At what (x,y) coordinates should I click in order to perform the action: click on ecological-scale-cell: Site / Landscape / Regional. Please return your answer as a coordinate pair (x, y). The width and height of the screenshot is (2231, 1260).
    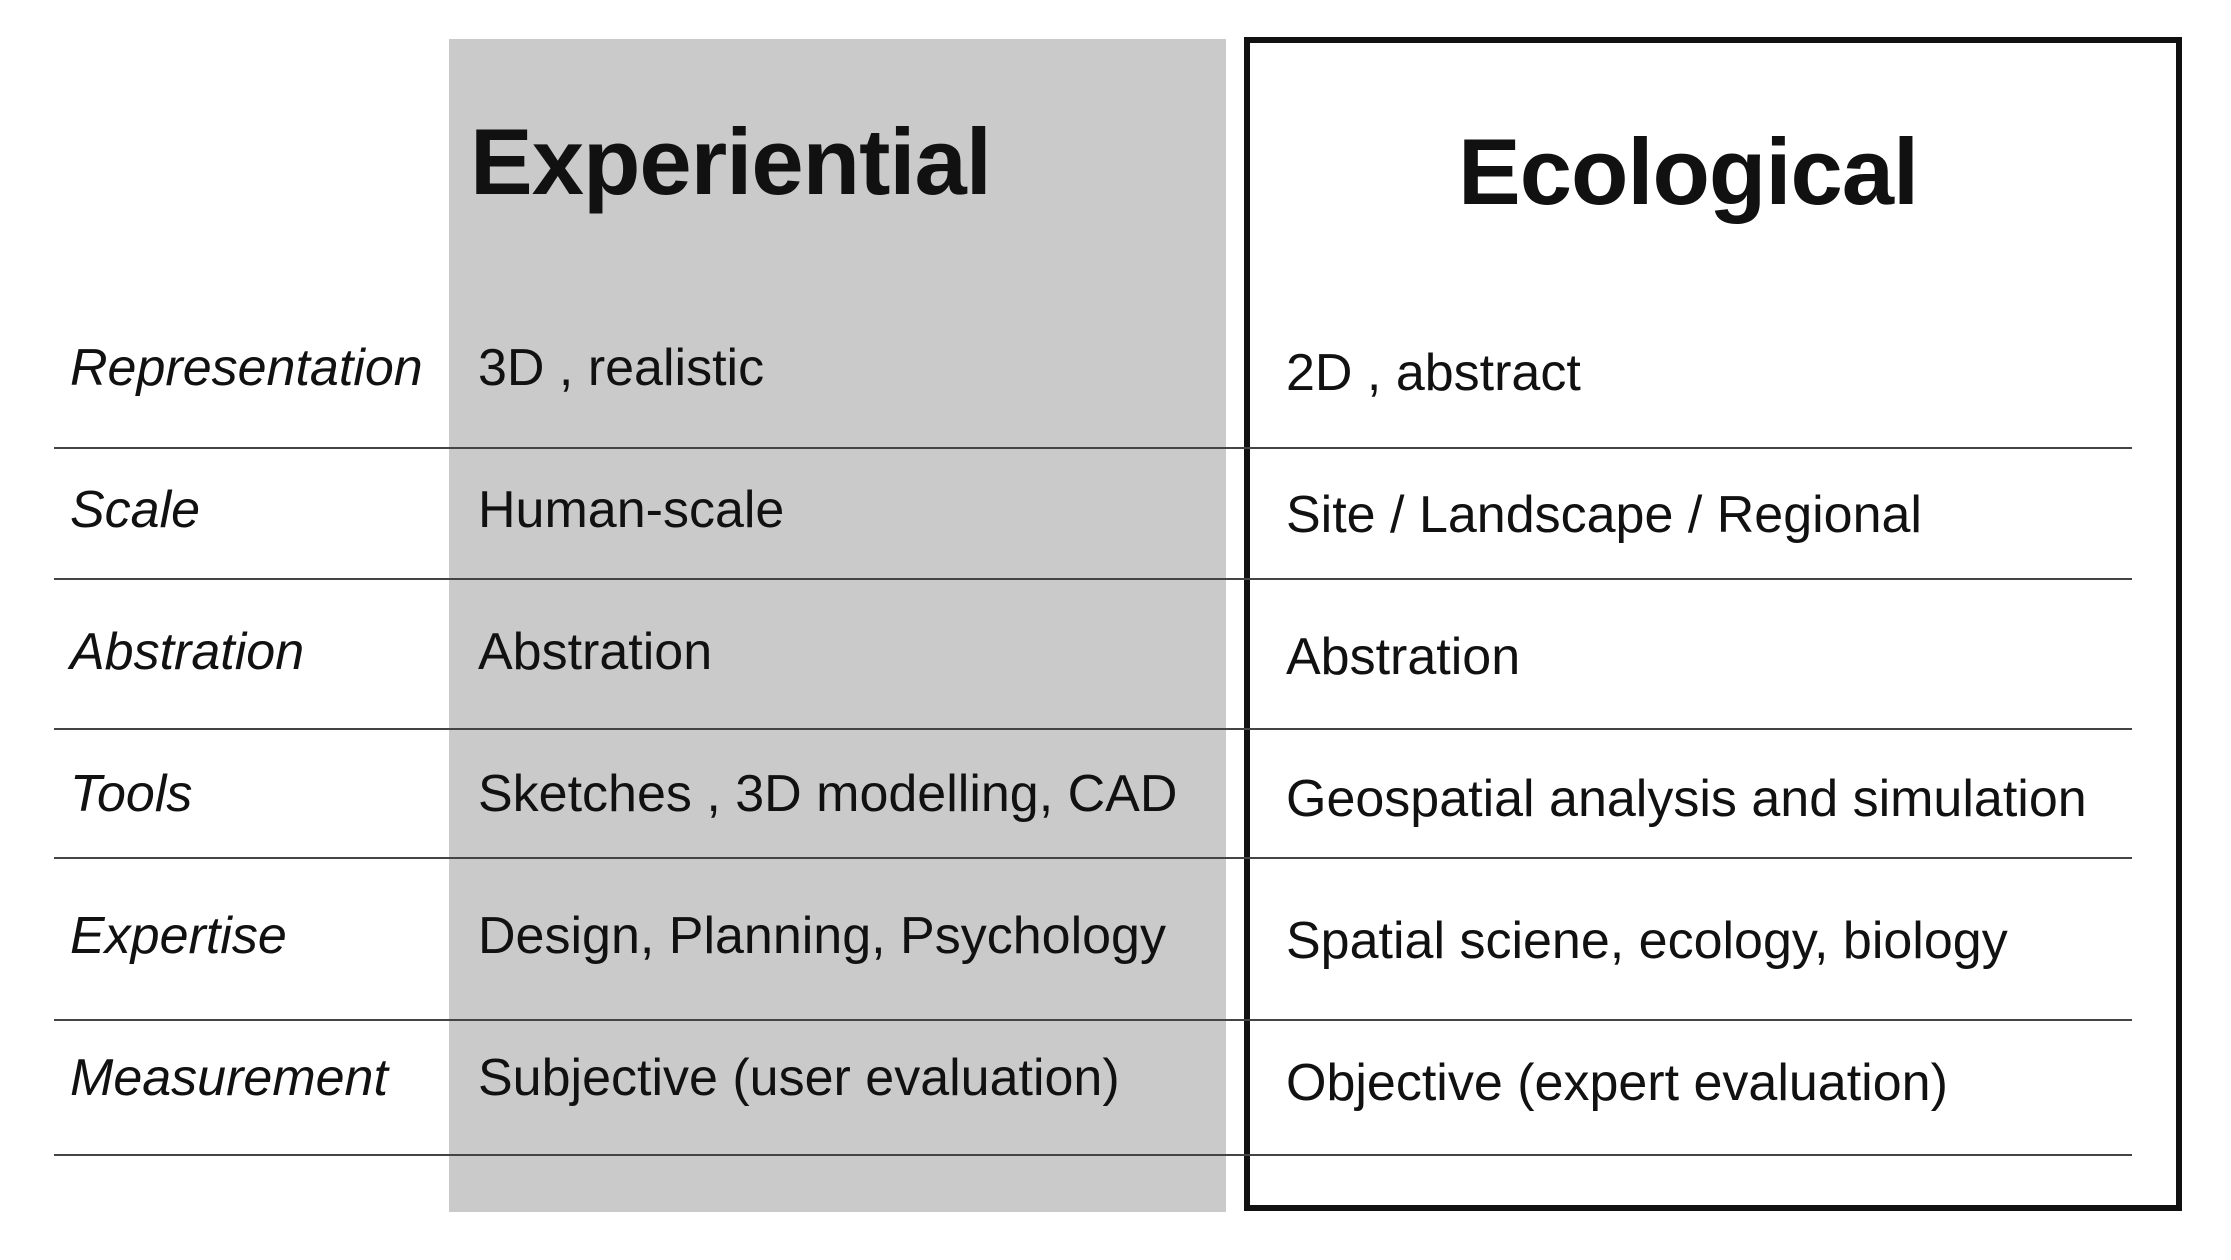
    Looking at the image, I should click on (1604, 515).